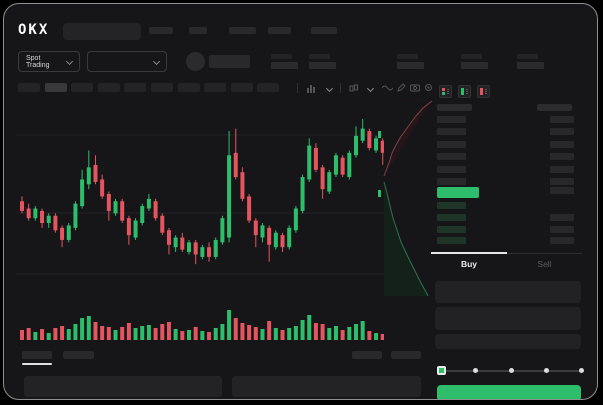 This screenshot has width=603, height=405. What do you see at coordinates (441, 370) in the screenshot?
I see `slider-handle` at bounding box center [441, 370].